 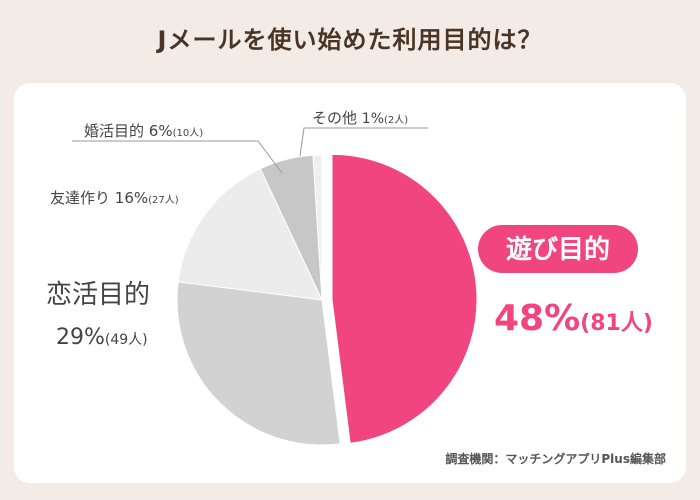 What do you see at coordinates (396, 120) in the screenshot?
I see `slice-count-4: (2人)` at bounding box center [396, 120].